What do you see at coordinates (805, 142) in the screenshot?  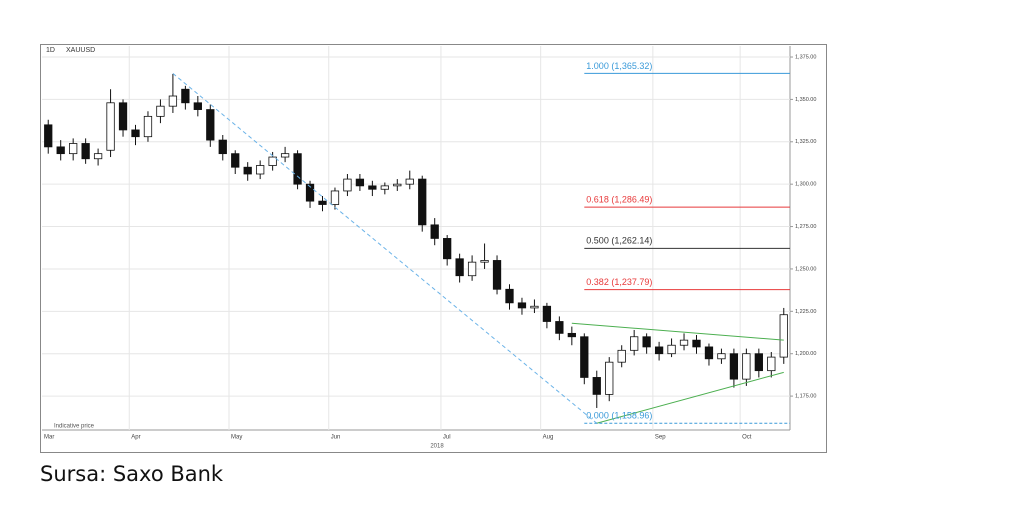 I see `y-tick-label: 1,325.00` at bounding box center [805, 142].